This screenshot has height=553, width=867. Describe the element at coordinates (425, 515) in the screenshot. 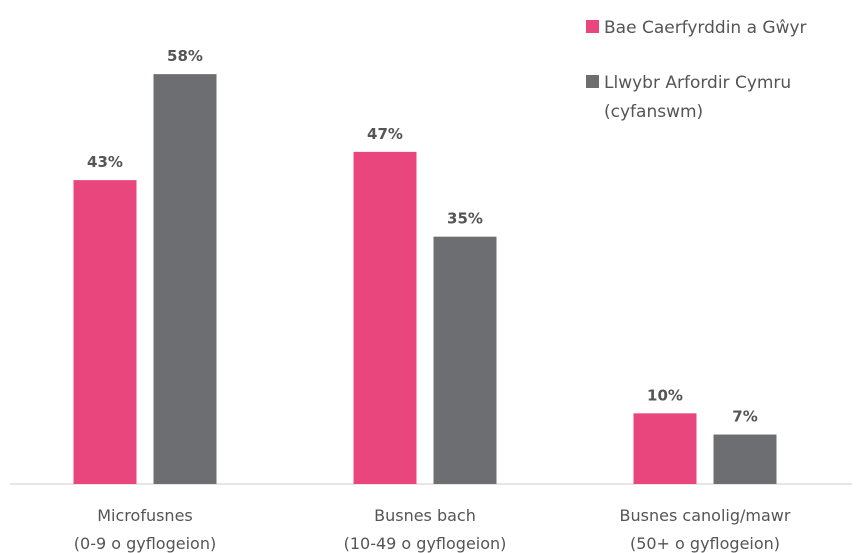

I see `x-tick-label: Busnes bach` at that location.